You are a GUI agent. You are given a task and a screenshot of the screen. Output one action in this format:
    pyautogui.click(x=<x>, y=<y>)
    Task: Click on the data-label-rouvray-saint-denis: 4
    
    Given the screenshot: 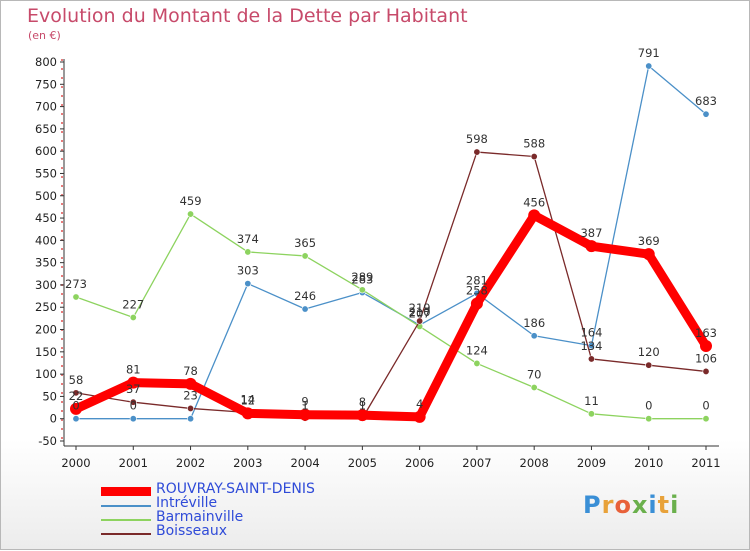 What is the action you would take?
    pyautogui.click(x=419, y=404)
    